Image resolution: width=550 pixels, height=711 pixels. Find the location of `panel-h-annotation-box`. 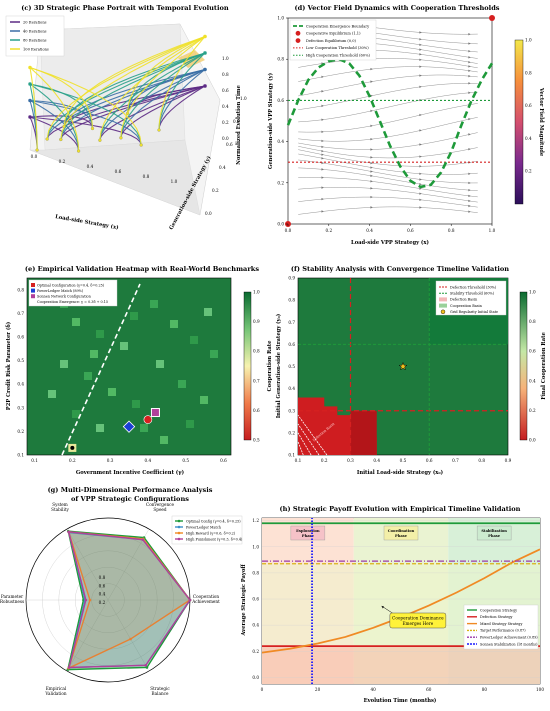

panel-h-annotation-box is located at coordinates (418, 620).